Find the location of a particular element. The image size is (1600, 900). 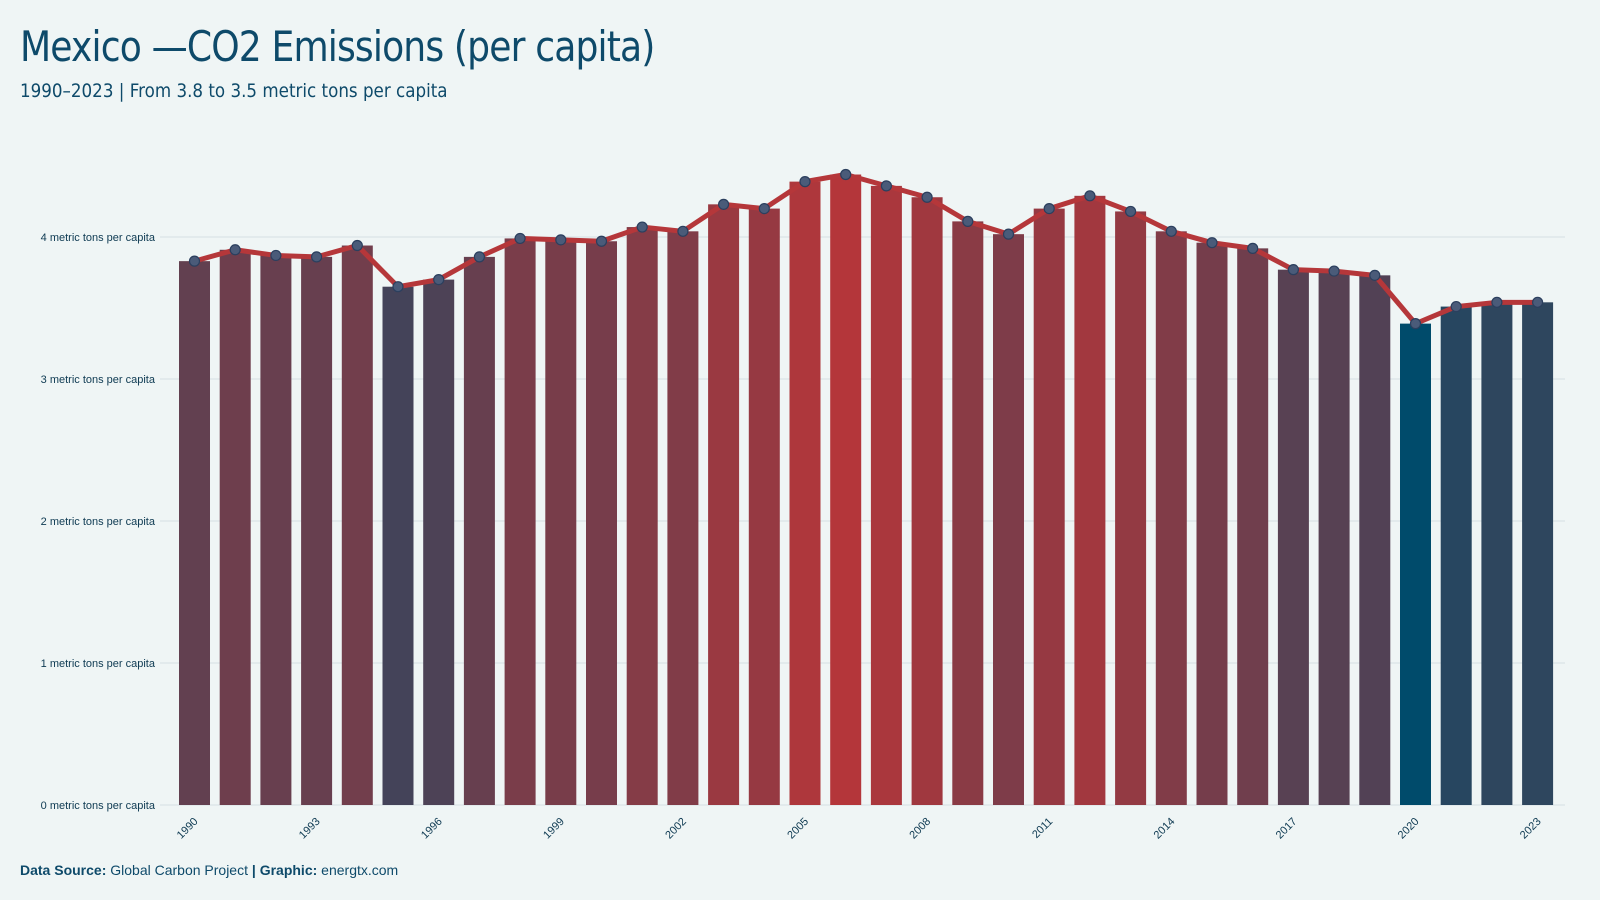

x-tick-label: 2023 is located at coordinates (1531, 829).